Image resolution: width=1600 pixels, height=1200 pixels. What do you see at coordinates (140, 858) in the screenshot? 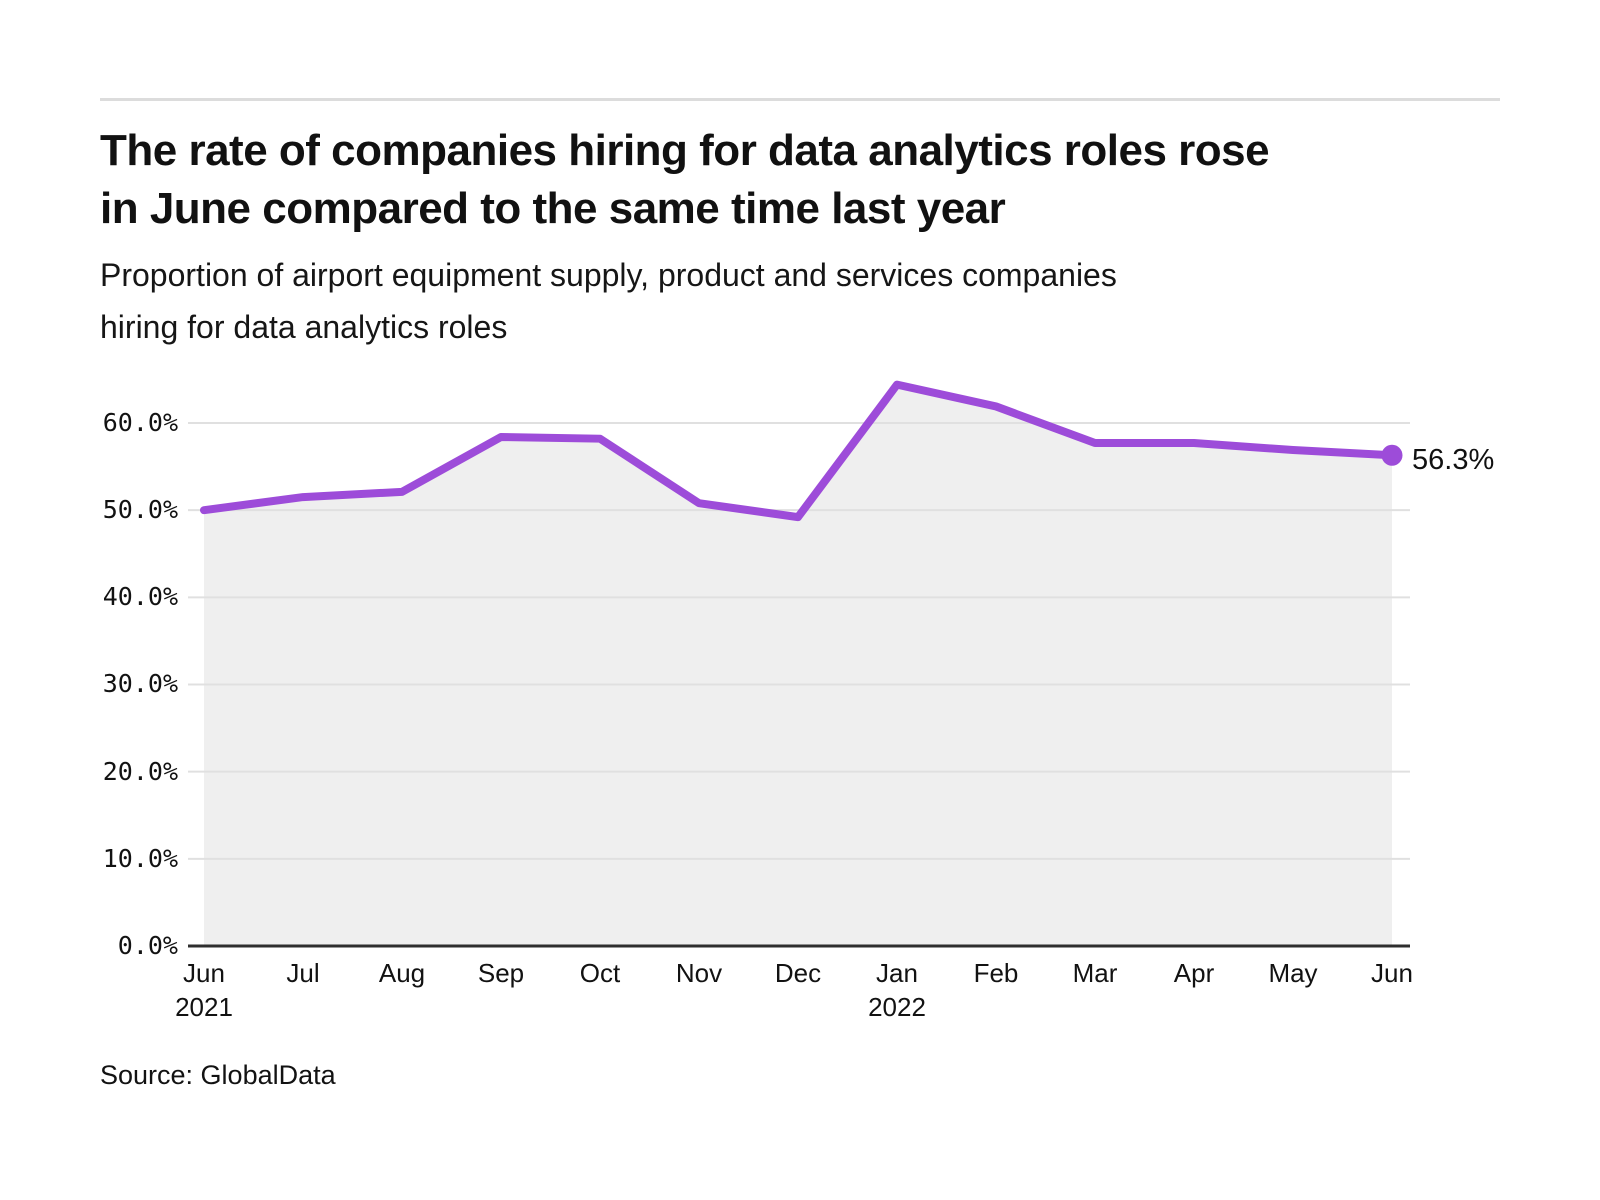
I see `y-axis-tick-label: 10.0%` at bounding box center [140, 858].